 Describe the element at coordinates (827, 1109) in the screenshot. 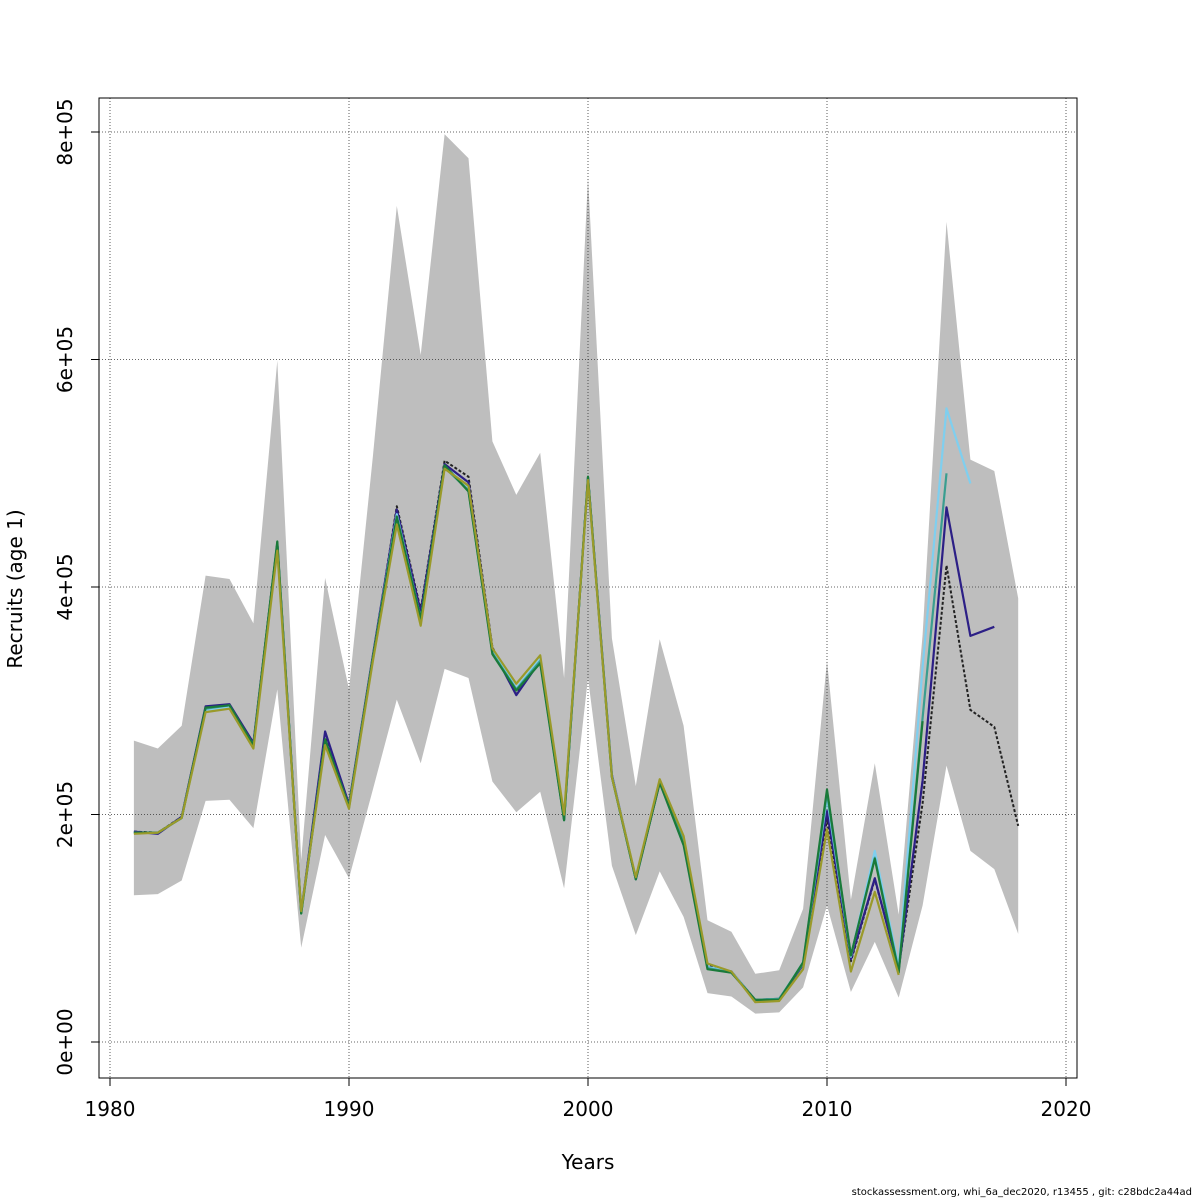

I see `x-tick-label: 2010` at that location.